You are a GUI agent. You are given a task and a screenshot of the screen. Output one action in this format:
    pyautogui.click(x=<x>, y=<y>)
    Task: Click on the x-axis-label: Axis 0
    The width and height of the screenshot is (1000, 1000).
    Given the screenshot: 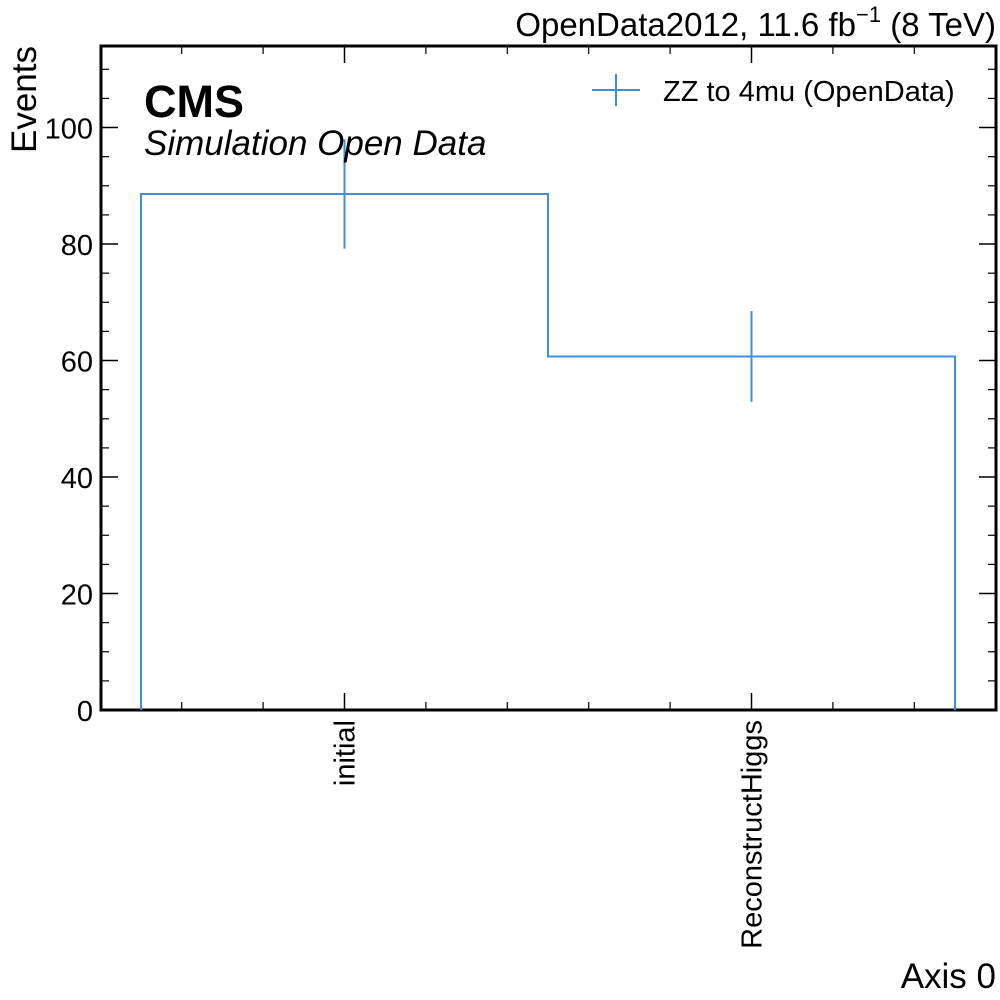 What is the action you would take?
    pyautogui.click(x=948, y=976)
    